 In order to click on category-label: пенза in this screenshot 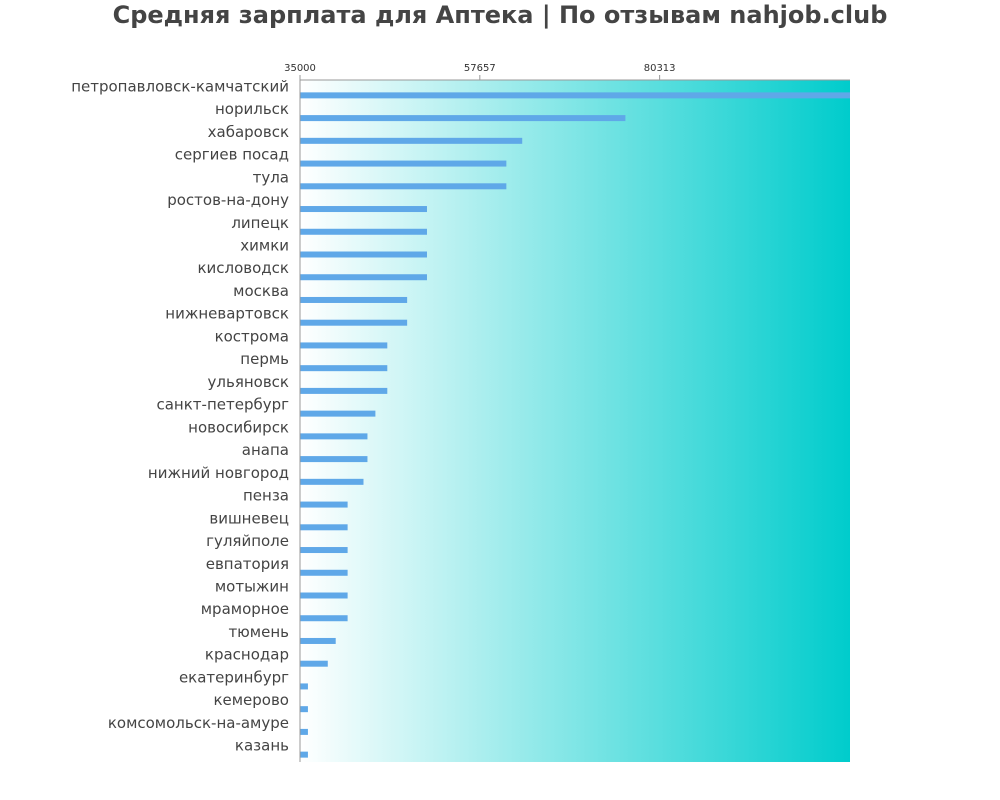, I will do `click(266, 496)`.